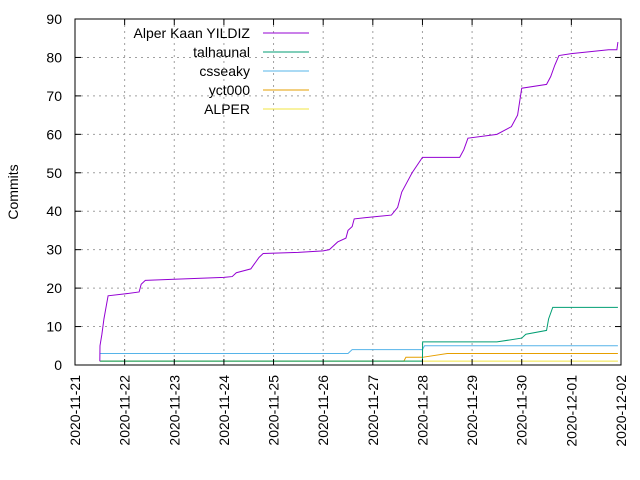  Describe the element at coordinates (221, 52) in the screenshot. I see `legend-label-talhaunal: talhaunal` at that location.